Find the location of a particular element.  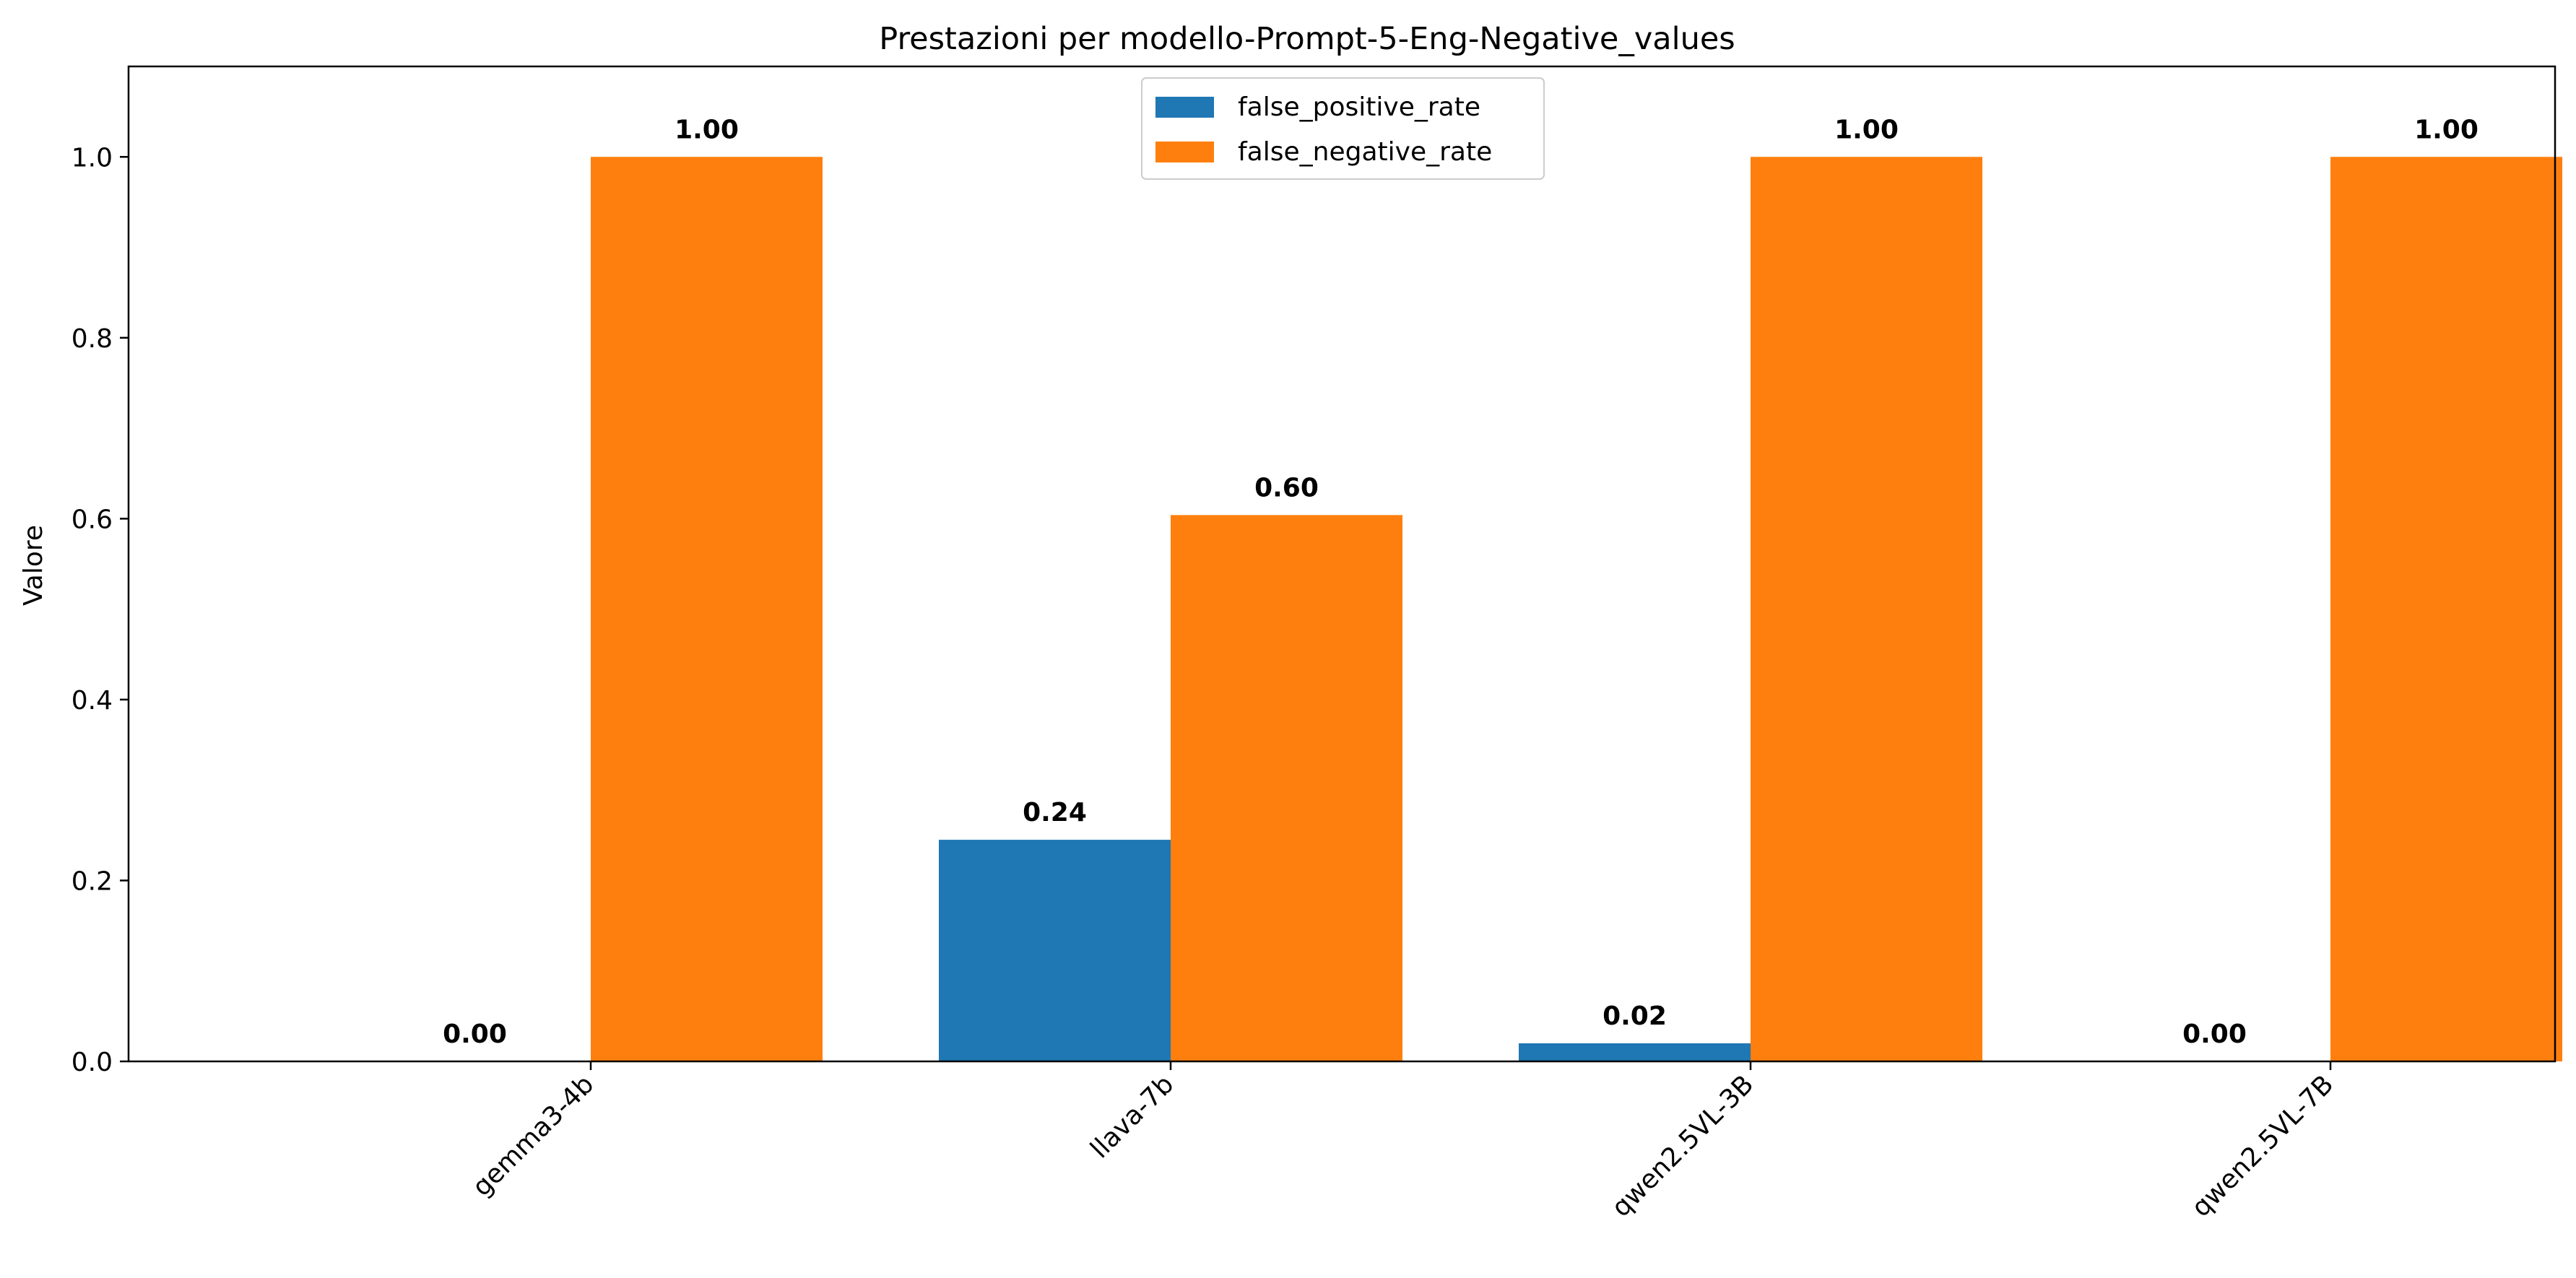

legend-box is located at coordinates (1343, 128).